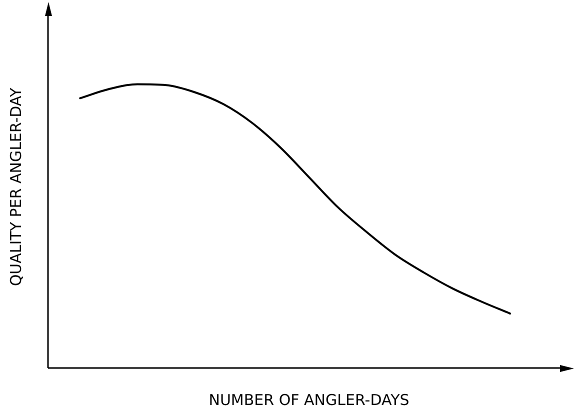 The image size is (576, 416). Describe the element at coordinates (15, 186) in the screenshot. I see `y-axis-title: QUALITY PER ANGLER-DAY` at that location.